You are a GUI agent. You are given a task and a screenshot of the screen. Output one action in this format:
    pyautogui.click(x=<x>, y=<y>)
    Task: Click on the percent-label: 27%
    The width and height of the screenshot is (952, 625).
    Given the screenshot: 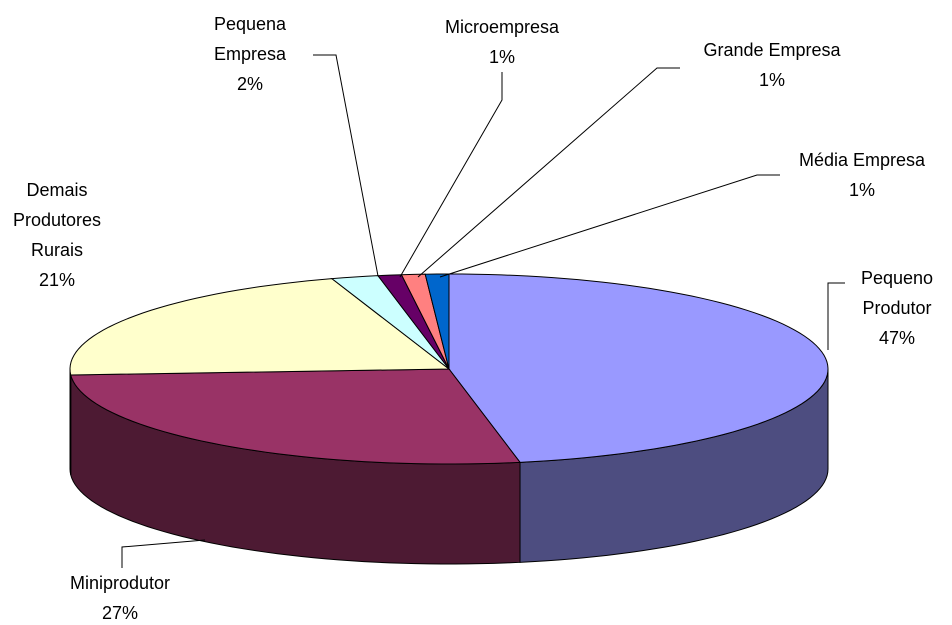 What is the action you would take?
    pyautogui.click(x=120, y=613)
    